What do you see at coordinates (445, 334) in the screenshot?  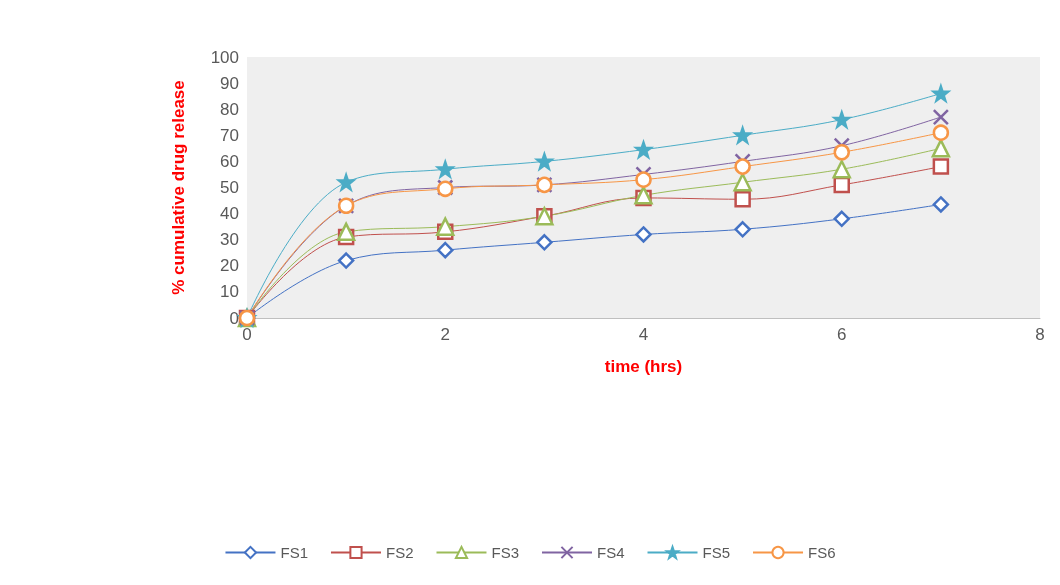 I see `x-tick-label: 2` at bounding box center [445, 334].